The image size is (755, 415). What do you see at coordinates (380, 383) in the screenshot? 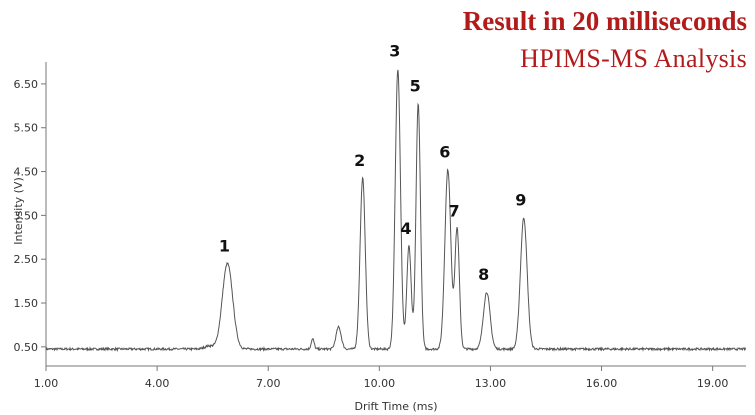
I see `x-tick-label: 10.00` at bounding box center [380, 383].